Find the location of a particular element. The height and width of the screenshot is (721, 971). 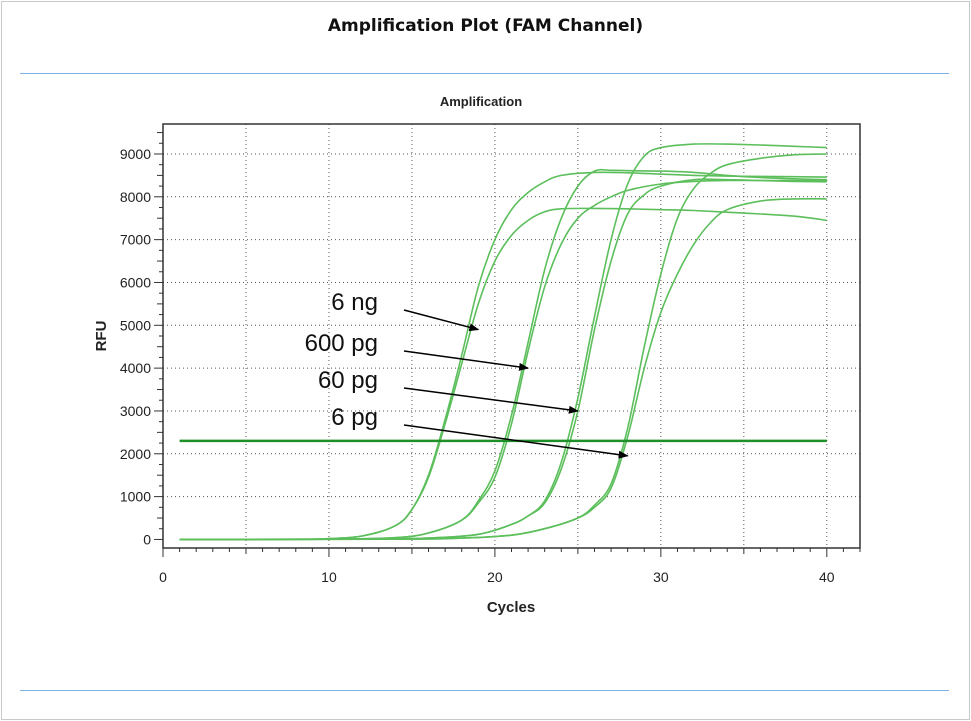

annotation-label: 60 pg is located at coordinates (348, 380).